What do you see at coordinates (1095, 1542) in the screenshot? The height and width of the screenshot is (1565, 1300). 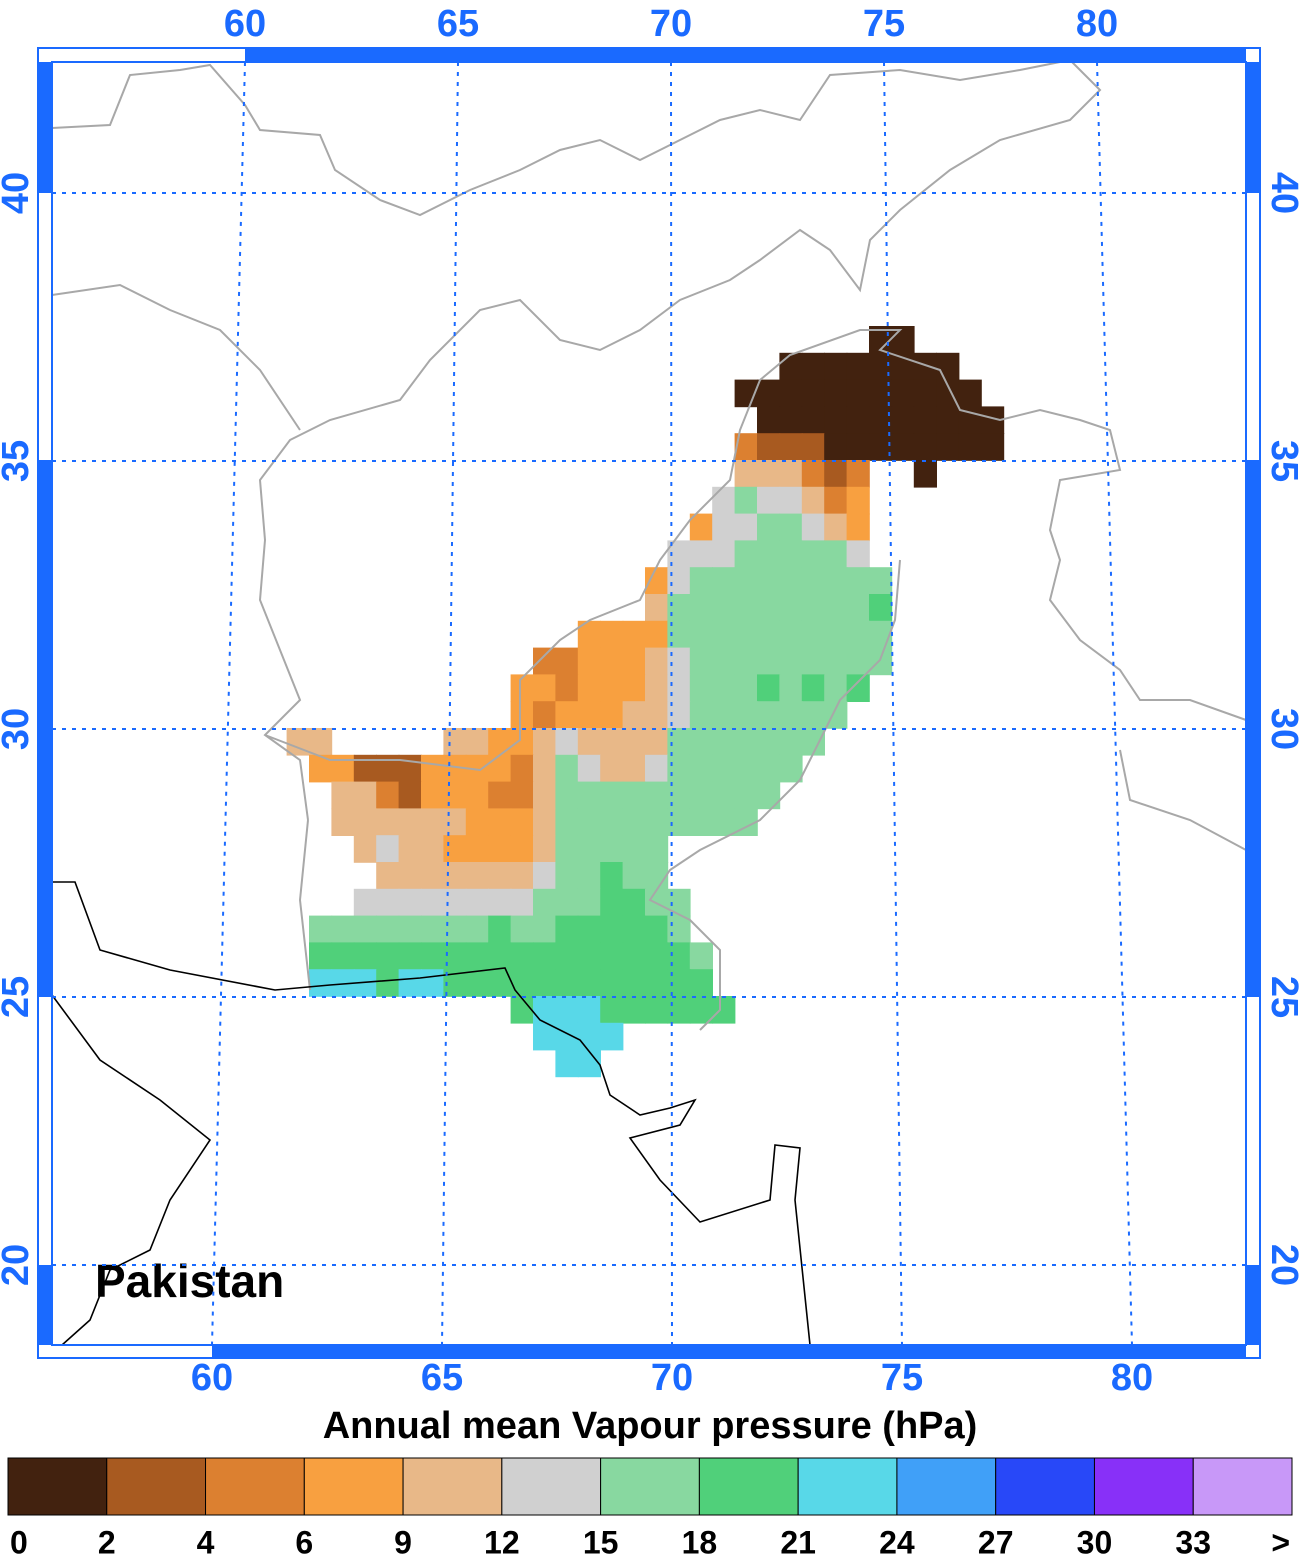 I see `colorbar-label: 30` at bounding box center [1095, 1542].